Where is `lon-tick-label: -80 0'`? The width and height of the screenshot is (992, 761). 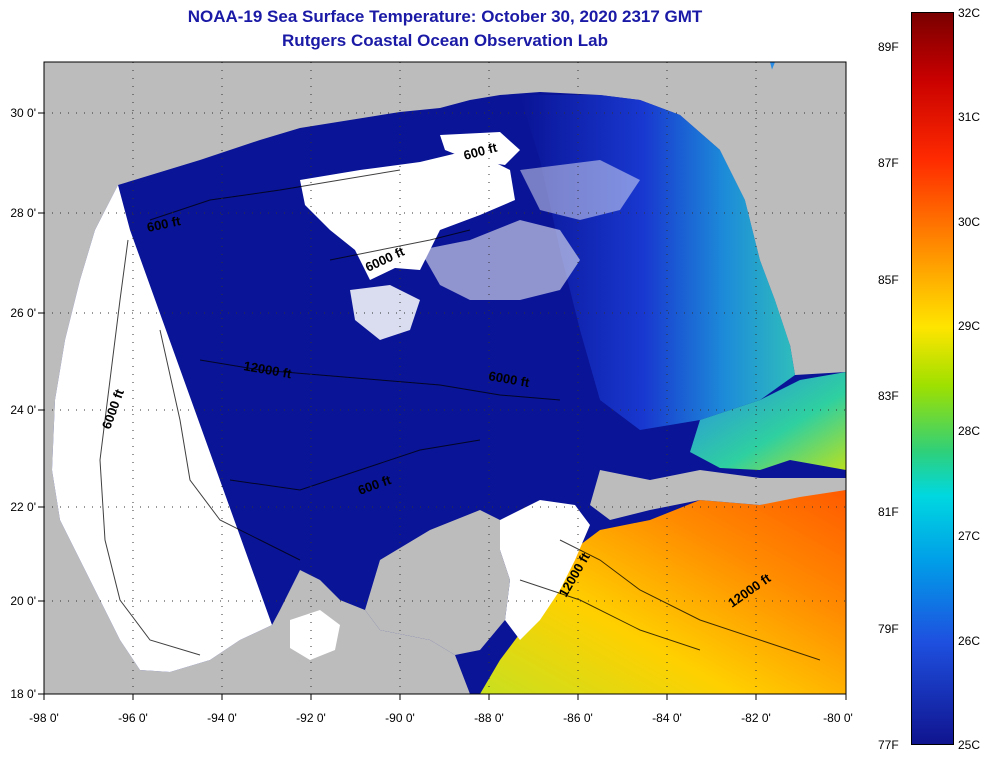 lon-tick-label: -80 0' is located at coordinates (838, 718).